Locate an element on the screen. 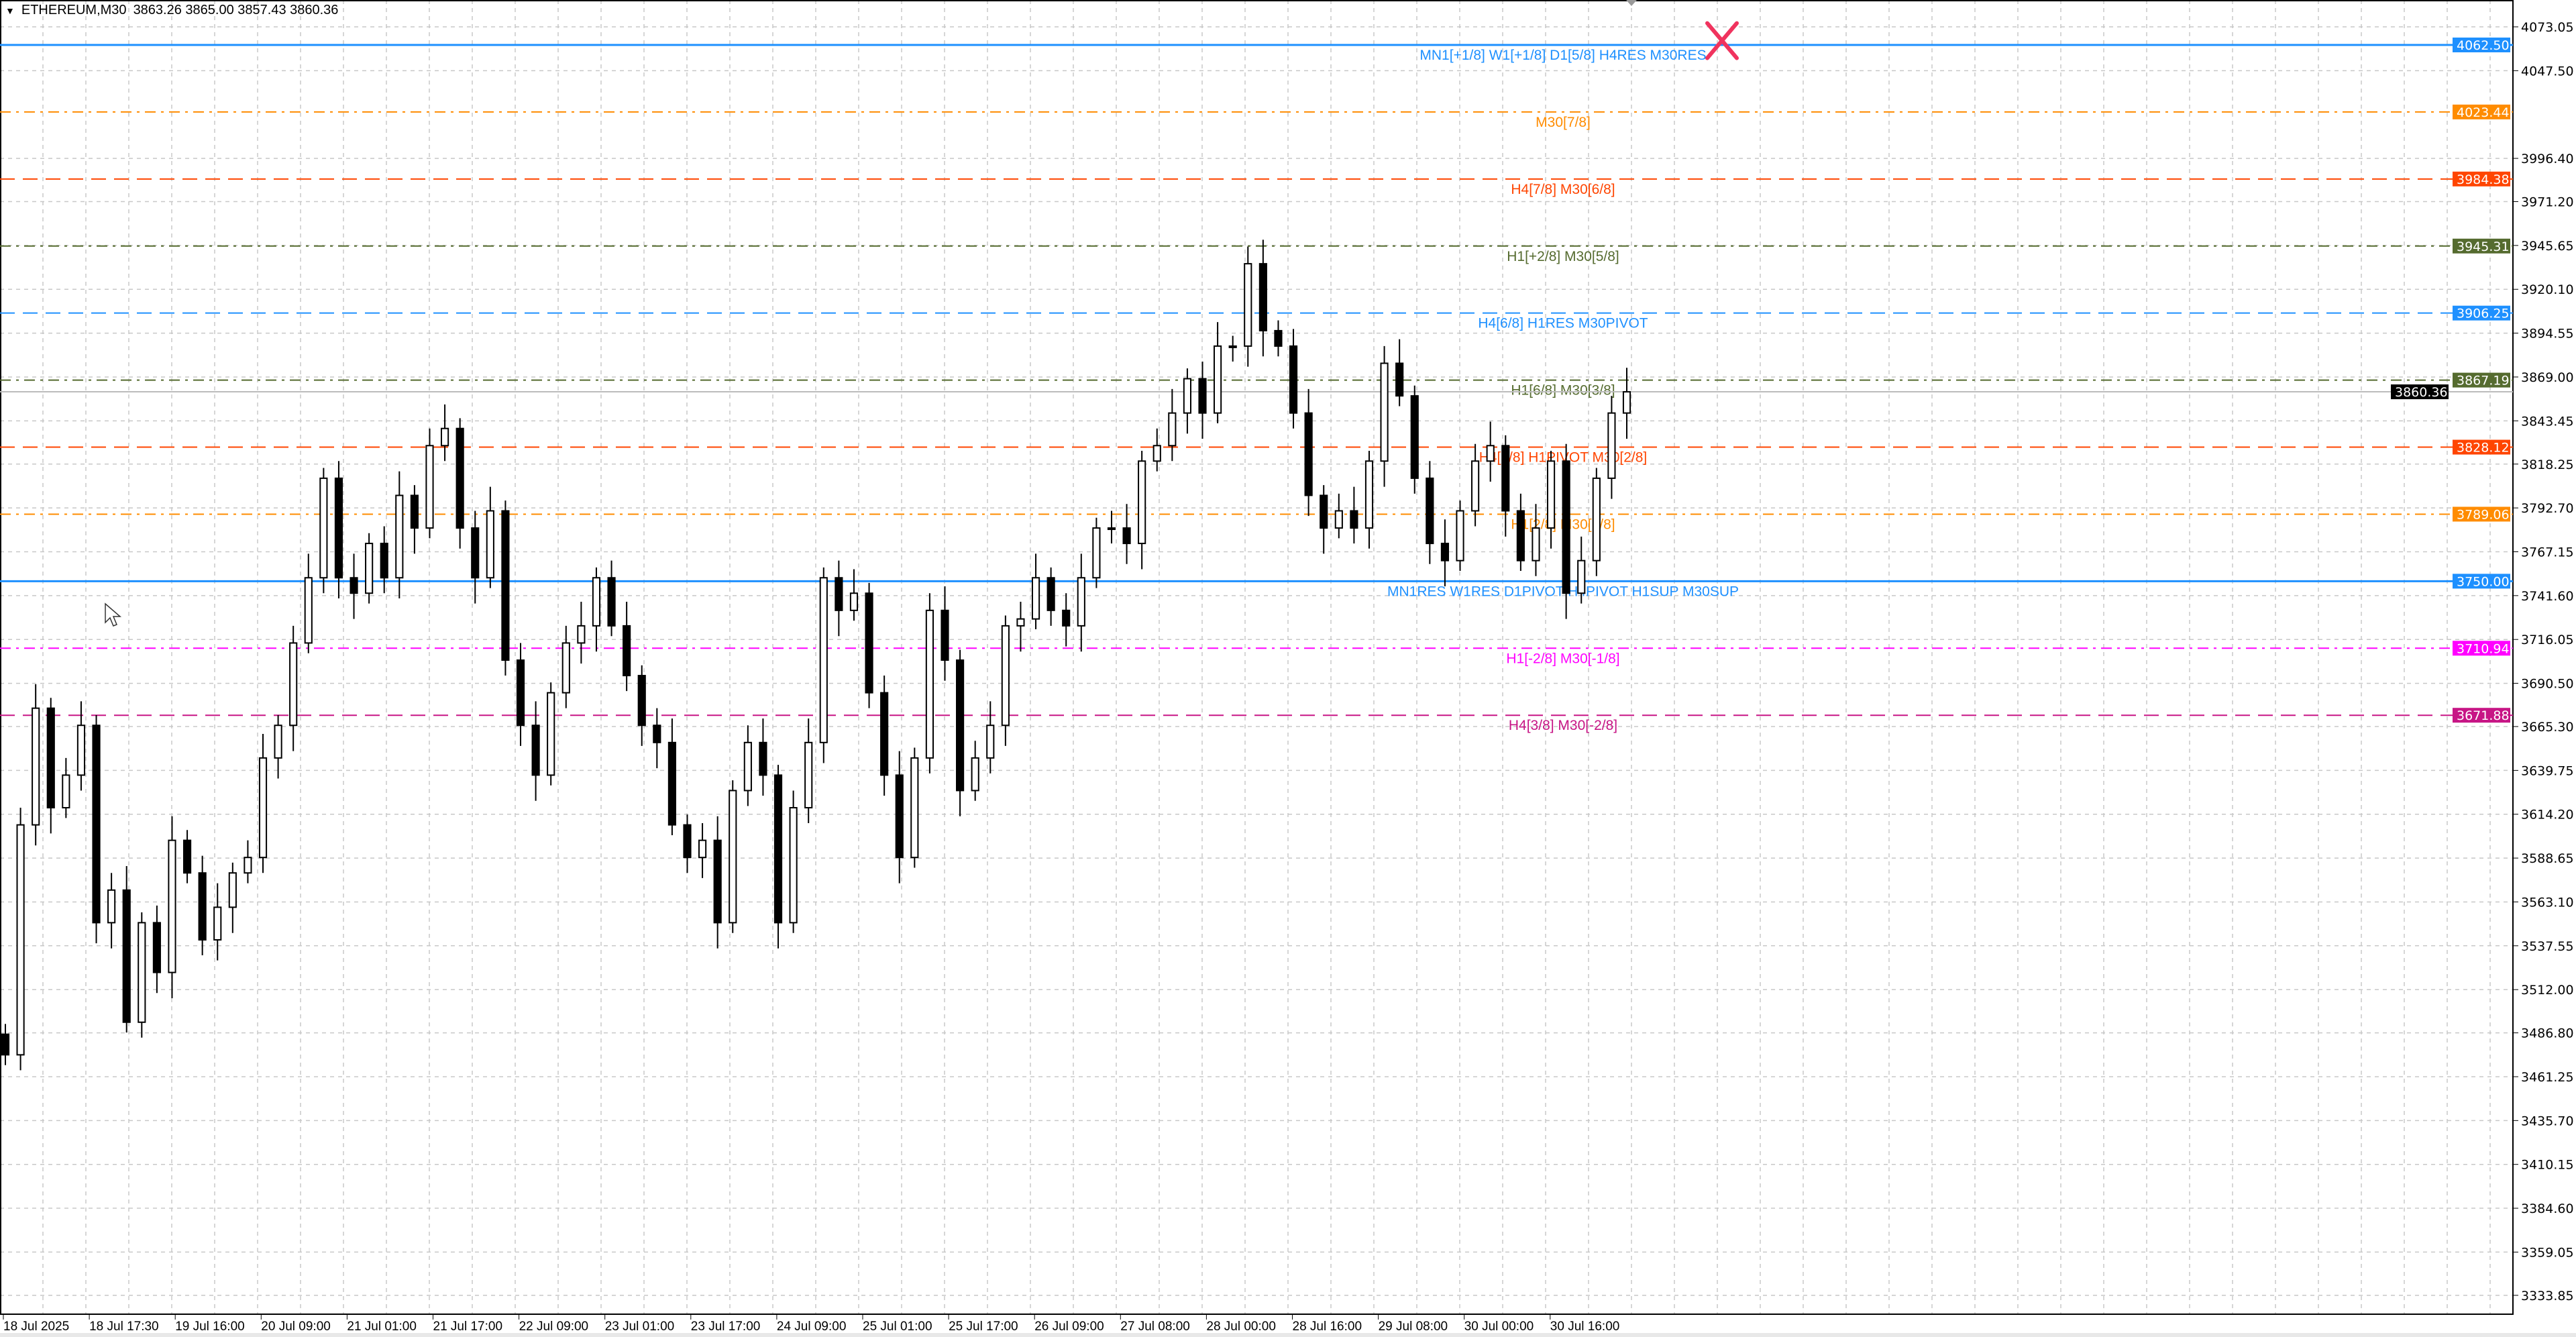 This screenshot has height=1337, width=2576. x-tick-label: 28 Jul 16:00 is located at coordinates (1327, 1327).